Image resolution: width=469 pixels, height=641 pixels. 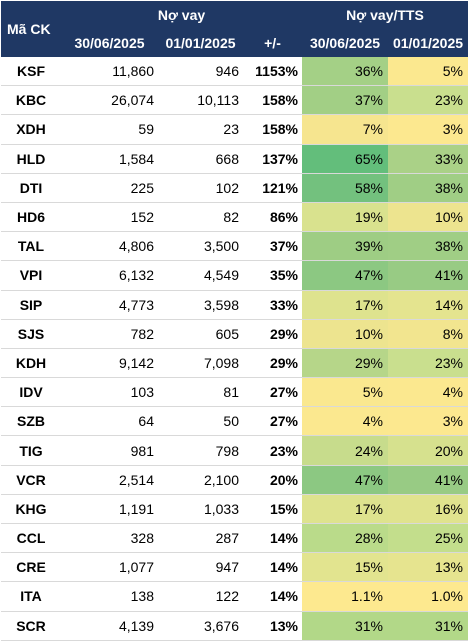 I want to click on cell-ratio-h1: 1.1%, so click(x=345, y=596).